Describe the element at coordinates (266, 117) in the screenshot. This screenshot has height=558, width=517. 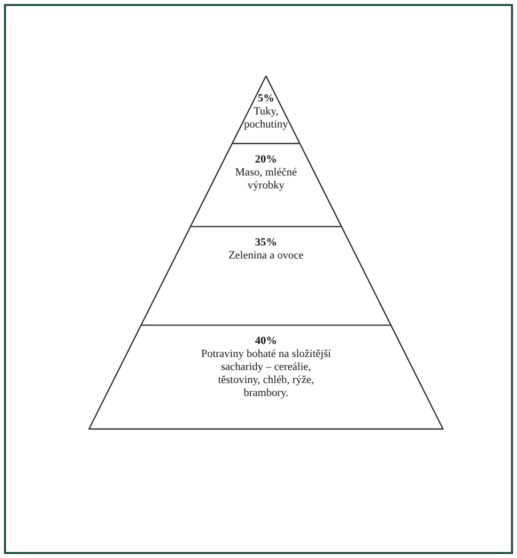
I see `category-label: Tuky, pochutiny` at that location.